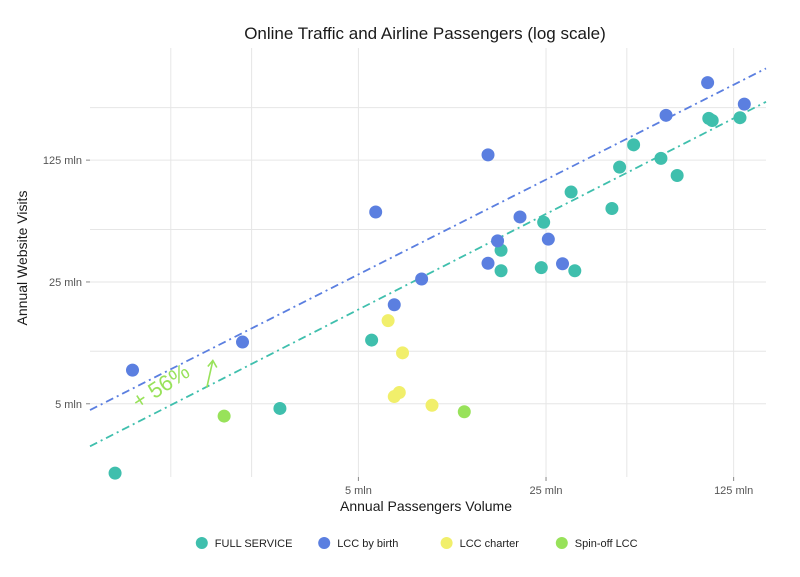 Image resolution: width=800 pixels, height=577 pixels. I want to click on legend-label-spin-off-lcc: Spin-off LCC, so click(606, 544).